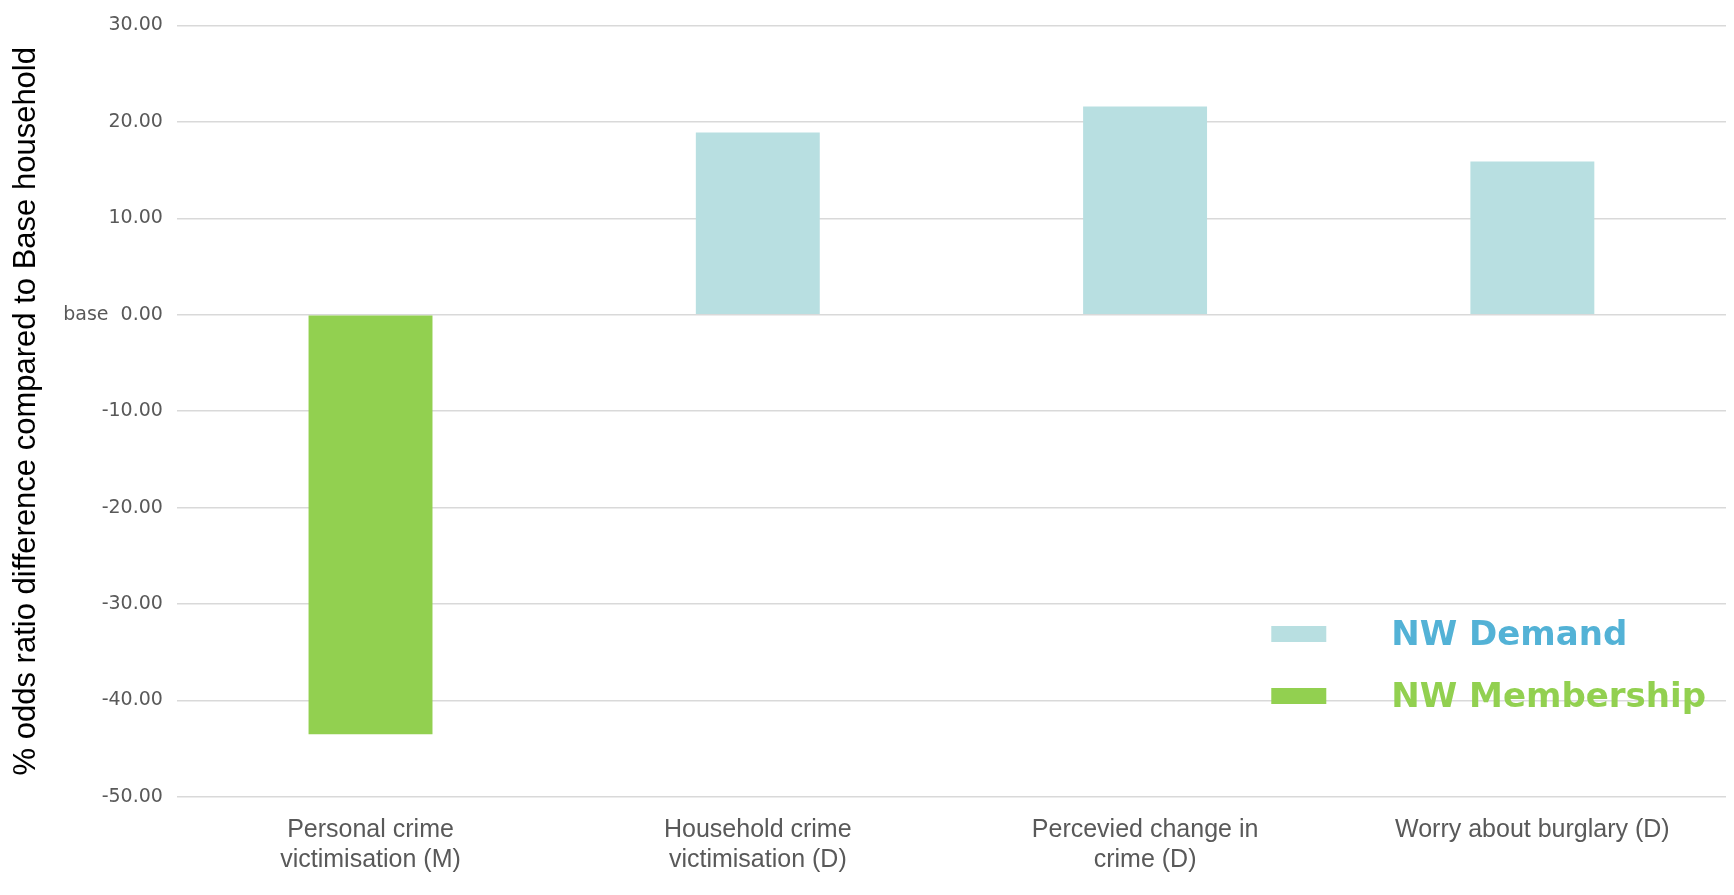 Image resolution: width=1734 pixels, height=895 pixels. What do you see at coordinates (132, 602) in the screenshot?
I see `y-tick-label: -30.00` at bounding box center [132, 602].